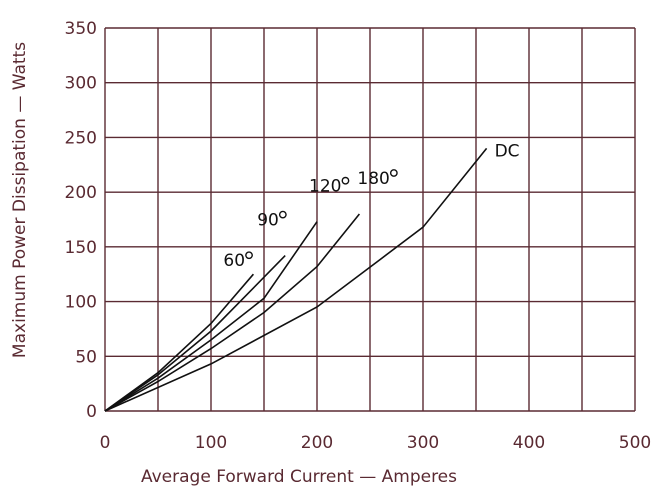 This screenshot has width=652, height=489. I want to click on series-label-DC: DC, so click(507, 151).